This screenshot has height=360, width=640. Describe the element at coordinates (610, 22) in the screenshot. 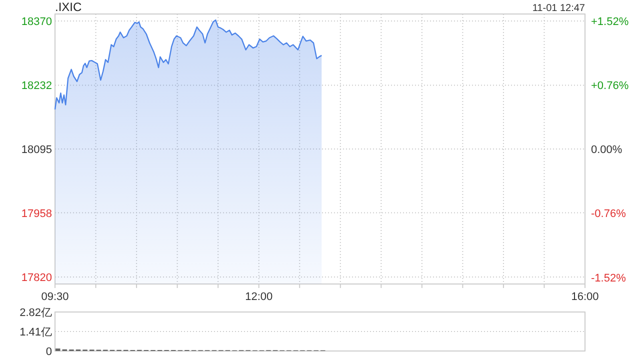

I see `y2-tick-label: +1.52%` at that location.